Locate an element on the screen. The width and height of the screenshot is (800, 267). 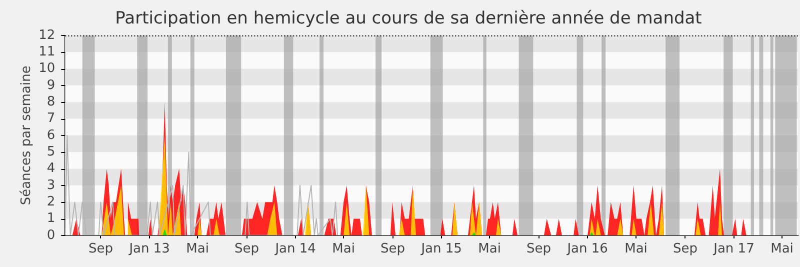
chart-title: Participation en hemicycle au cours de sa dernière année de mandat is located at coordinates (408, 18).